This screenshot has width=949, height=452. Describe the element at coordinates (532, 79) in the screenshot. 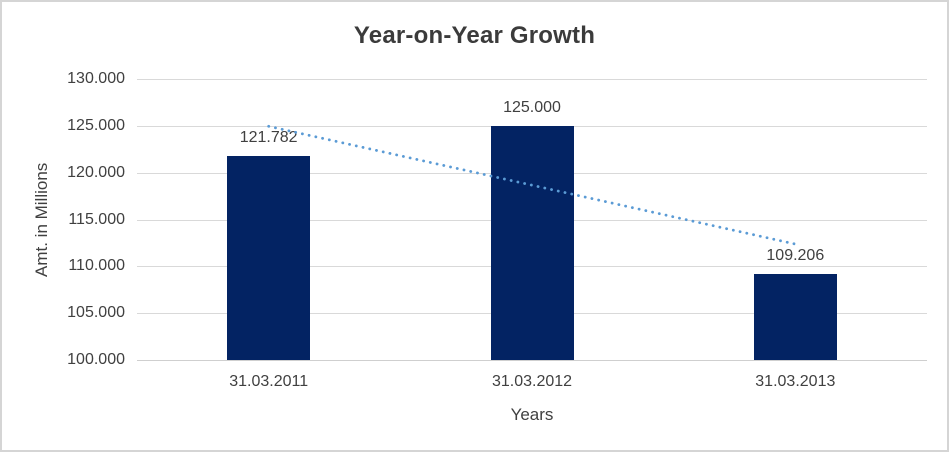

I see `gridline` at that location.